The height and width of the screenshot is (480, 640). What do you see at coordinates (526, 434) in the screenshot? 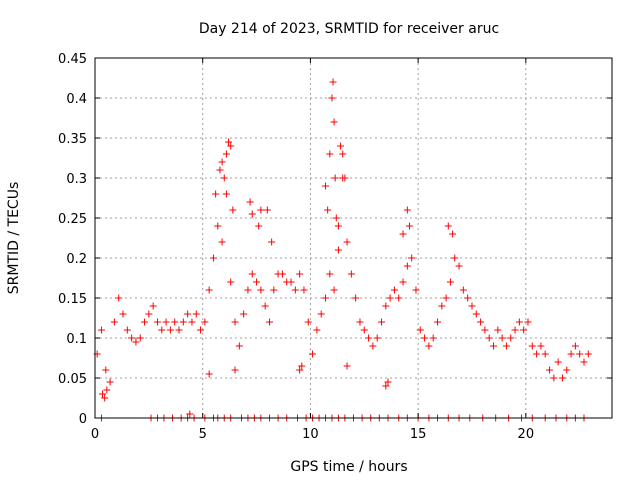
I see `x-tick-label: 20` at bounding box center [526, 434].